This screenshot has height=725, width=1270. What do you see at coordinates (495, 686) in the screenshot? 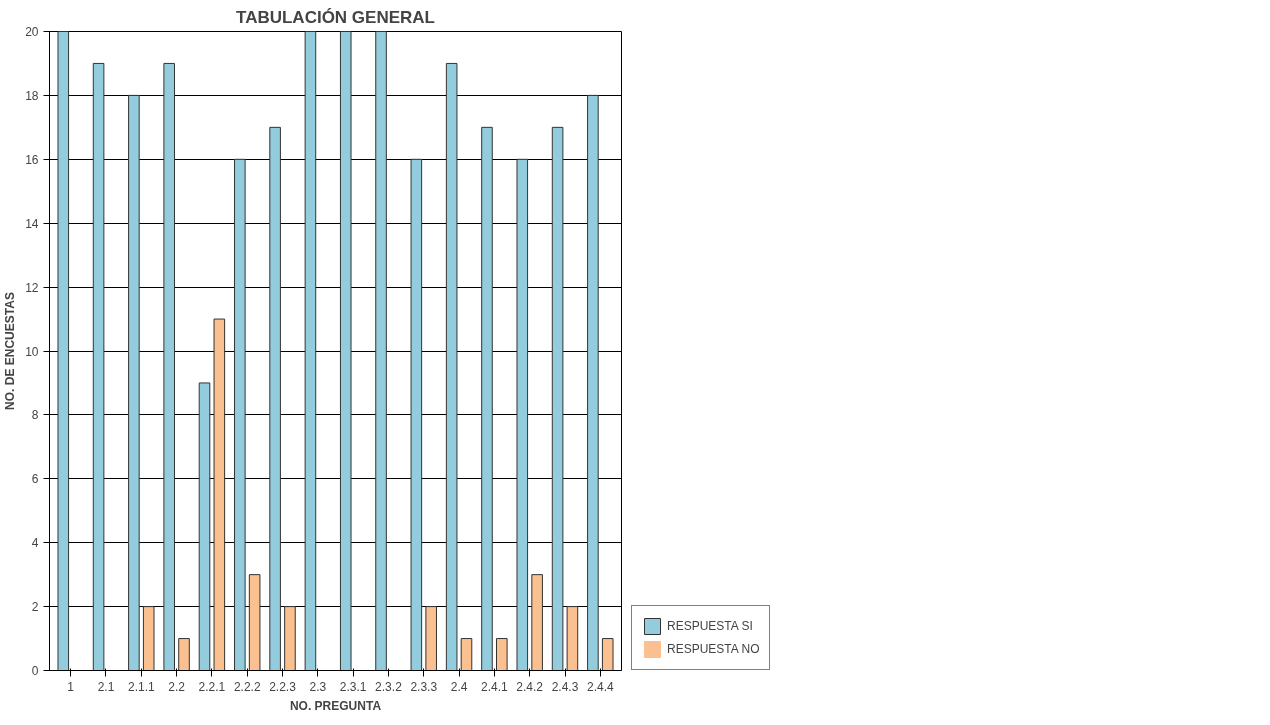
I see `x-tick-label: 2.4.1` at bounding box center [495, 686].